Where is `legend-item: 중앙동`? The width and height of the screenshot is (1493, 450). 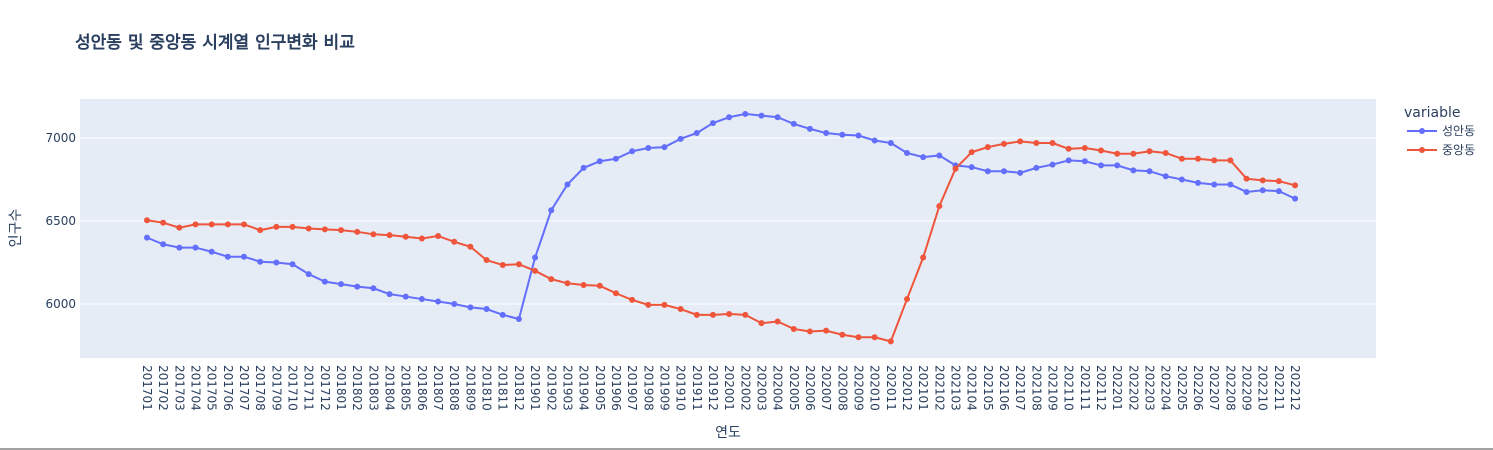 legend-item: 중앙동 is located at coordinates (1441, 150).